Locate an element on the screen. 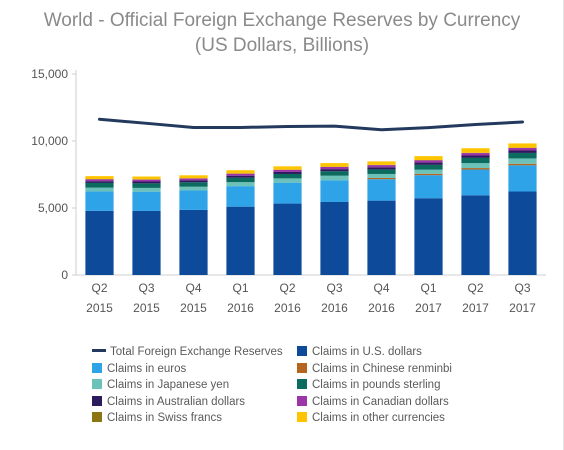 The image size is (564, 450). legend-label: Claims in Chinese renminbi is located at coordinates (382, 368).